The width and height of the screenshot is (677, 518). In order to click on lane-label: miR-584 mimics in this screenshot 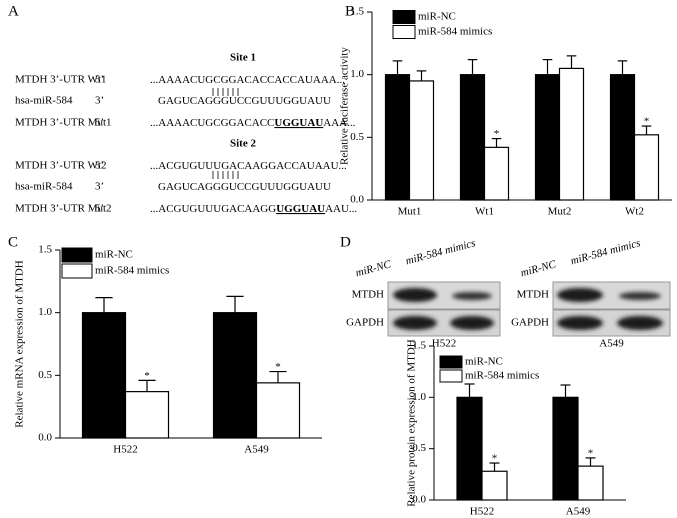, I will do `click(440, 252)`.